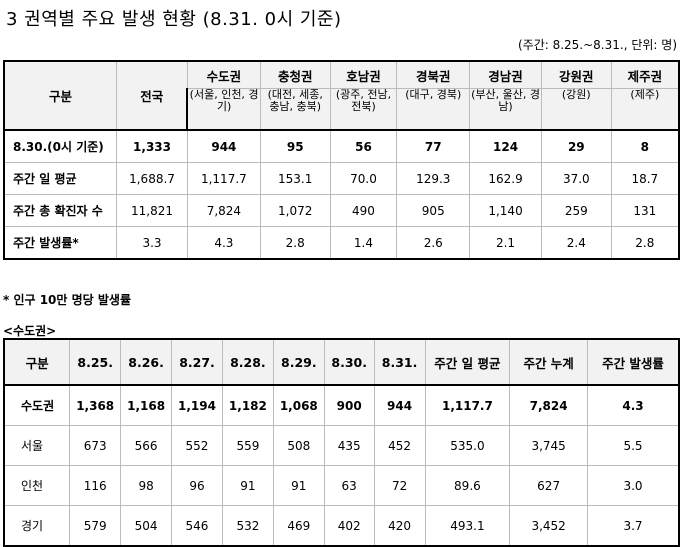 The width and height of the screenshot is (685, 547). What do you see at coordinates (363, 146) in the screenshot?
I see `table-cell: 56` at bounding box center [363, 146].